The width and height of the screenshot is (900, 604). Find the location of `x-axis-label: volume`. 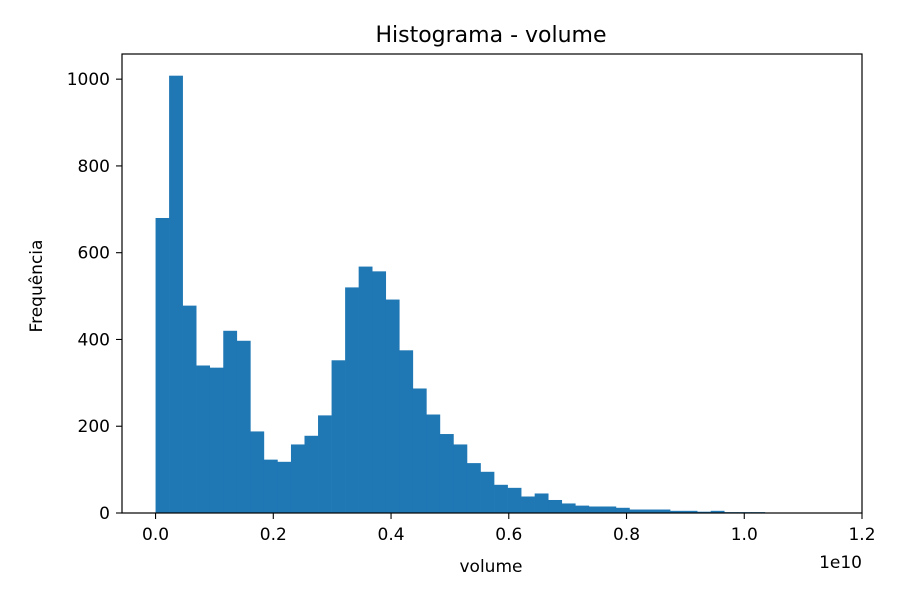

x-axis-label: volume is located at coordinates (491, 567).